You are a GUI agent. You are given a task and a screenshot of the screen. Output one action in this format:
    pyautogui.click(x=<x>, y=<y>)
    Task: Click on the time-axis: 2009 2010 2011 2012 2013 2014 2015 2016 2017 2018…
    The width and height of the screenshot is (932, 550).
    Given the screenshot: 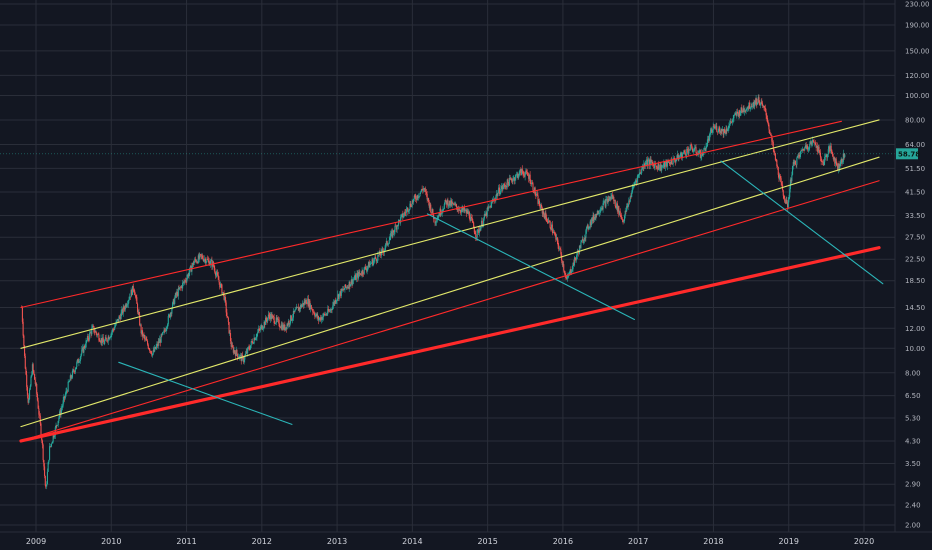 What is the action you would take?
    pyautogui.click(x=450, y=541)
    